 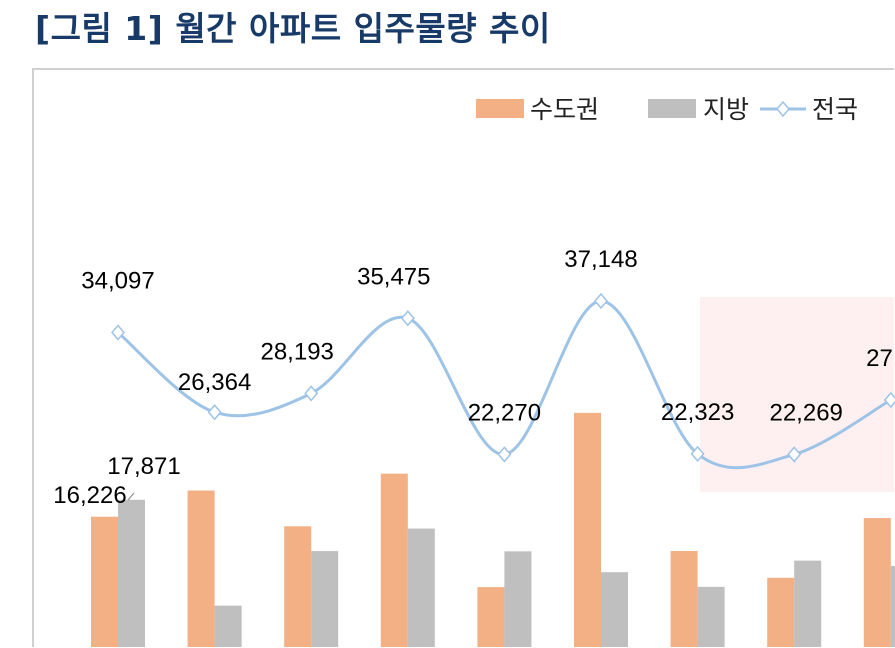 What do you see at coordinates (564, 109) in the screenshot?
I see `legend-label-sudogwon: 수도권` at bounding box center [564, 109].